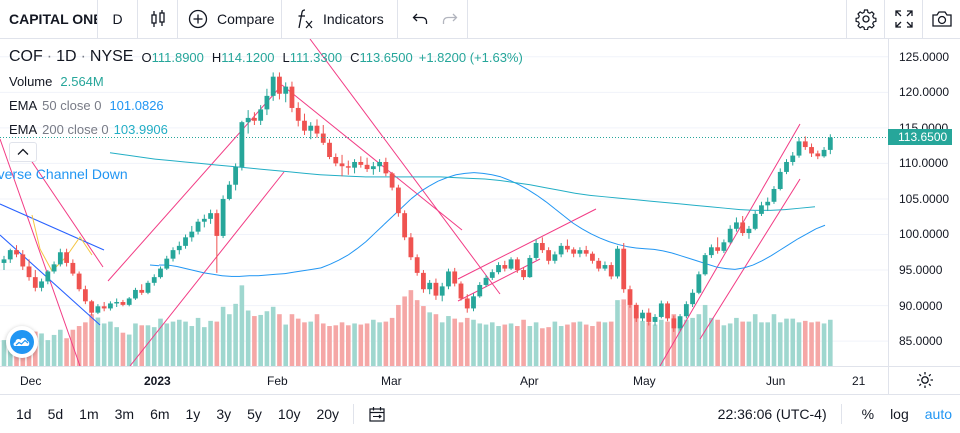  I want to click on tradingview-logo-button, so click(22, 342).